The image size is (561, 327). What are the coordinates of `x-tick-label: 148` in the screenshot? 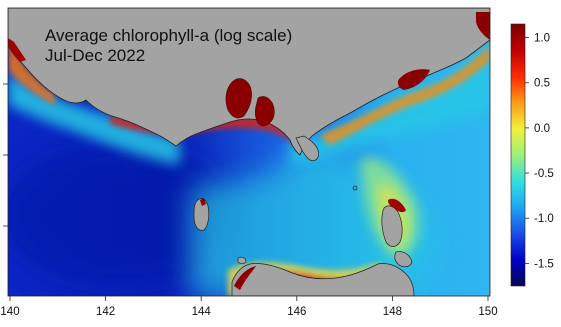 It's located at (392, 312).